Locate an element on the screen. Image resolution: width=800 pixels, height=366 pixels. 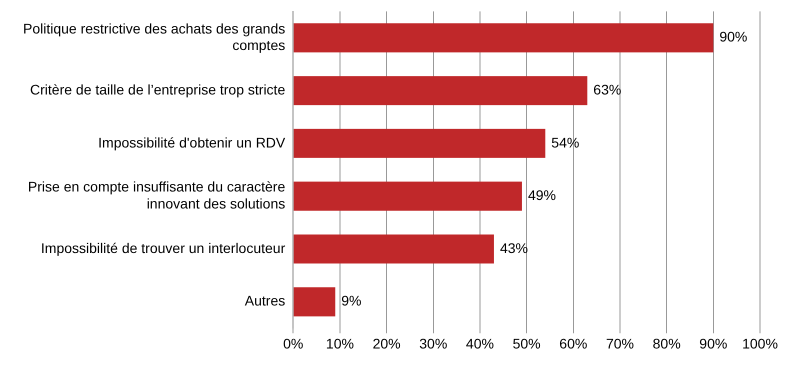
data-label: 54% is located at coordinates (565, 142).